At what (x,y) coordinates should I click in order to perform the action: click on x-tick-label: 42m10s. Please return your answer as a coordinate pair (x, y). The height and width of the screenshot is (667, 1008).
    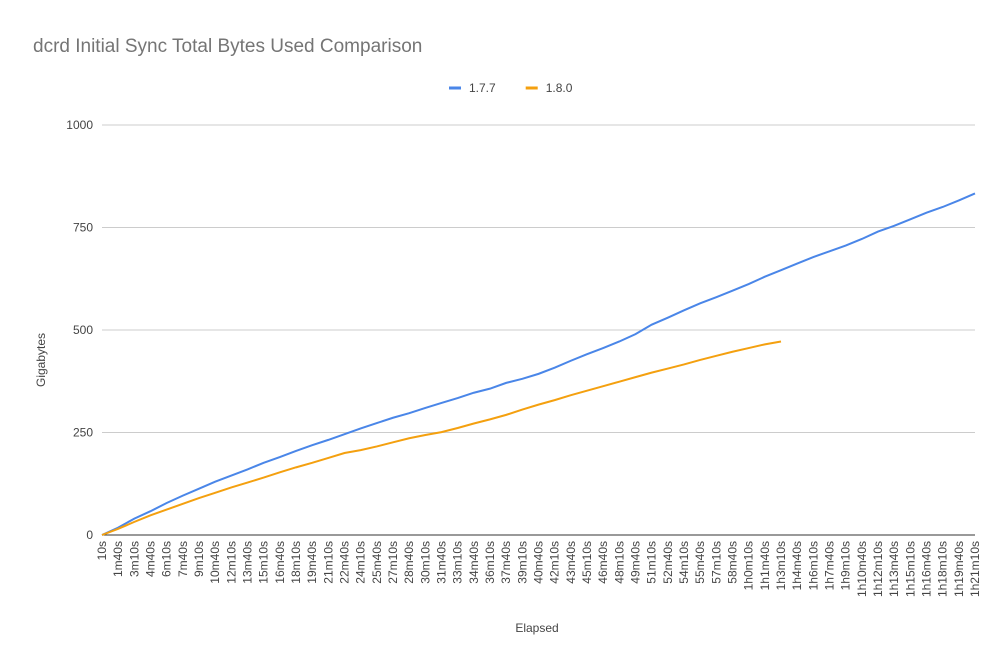
    Looking at the image, I should click on (555, 562).